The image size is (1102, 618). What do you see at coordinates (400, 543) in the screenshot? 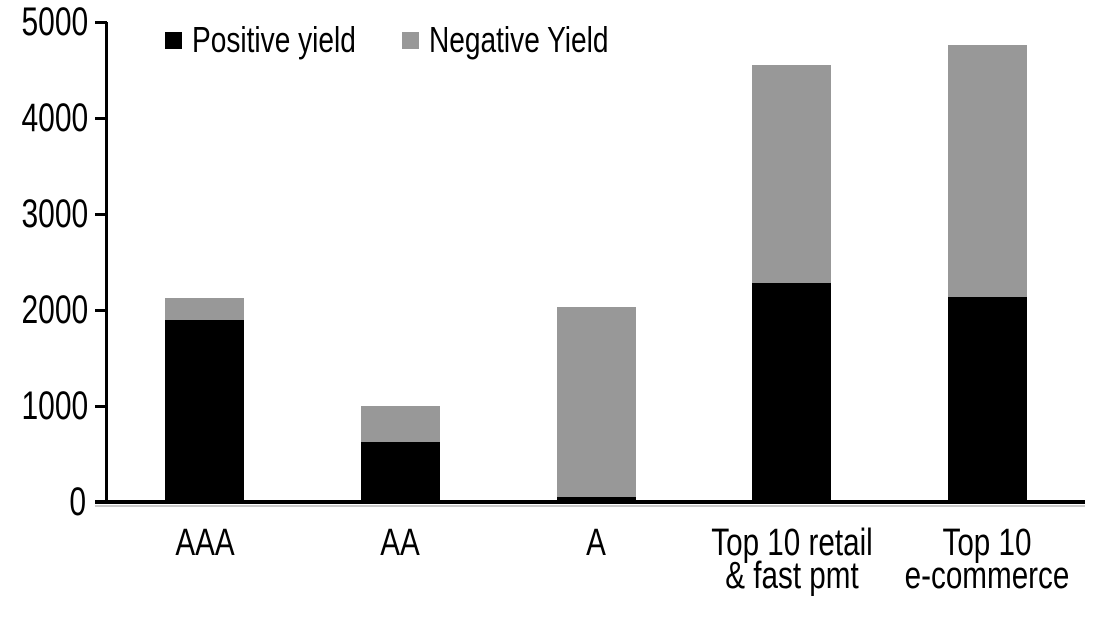
I see `x-category-label: AA` at bounding box center [400, 543].